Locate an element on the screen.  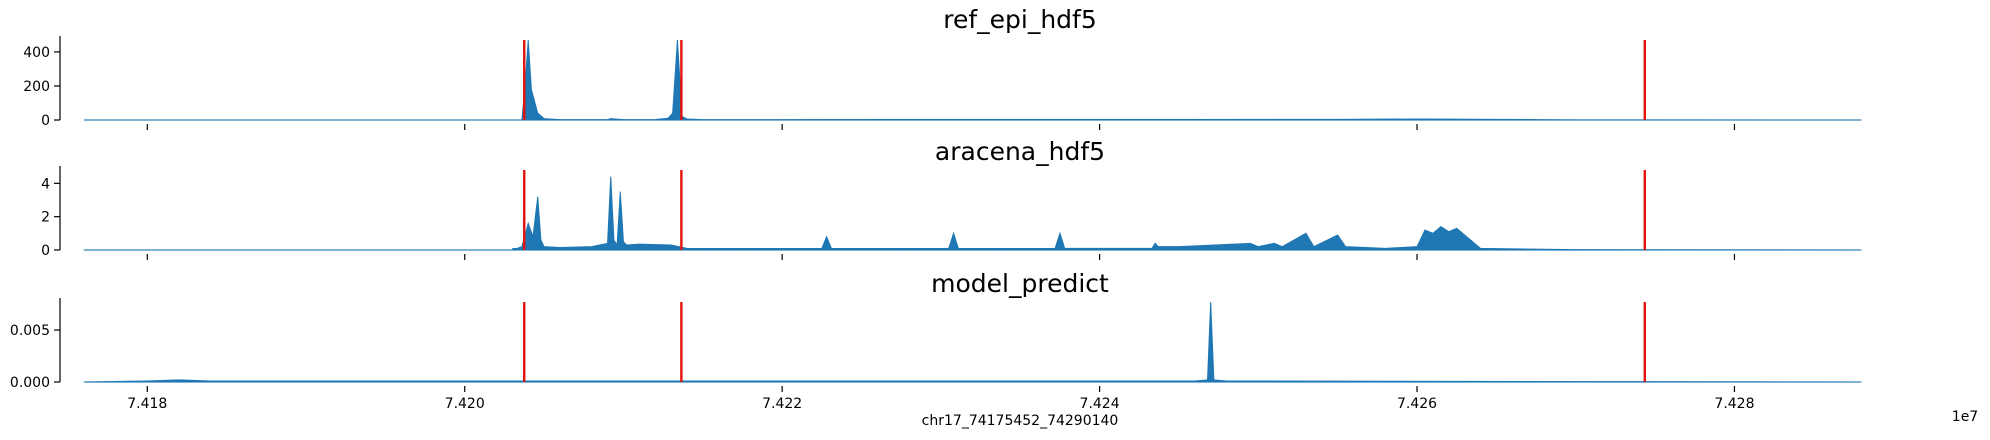
panel-title: model_predict is located at coordinates (1020, 283).